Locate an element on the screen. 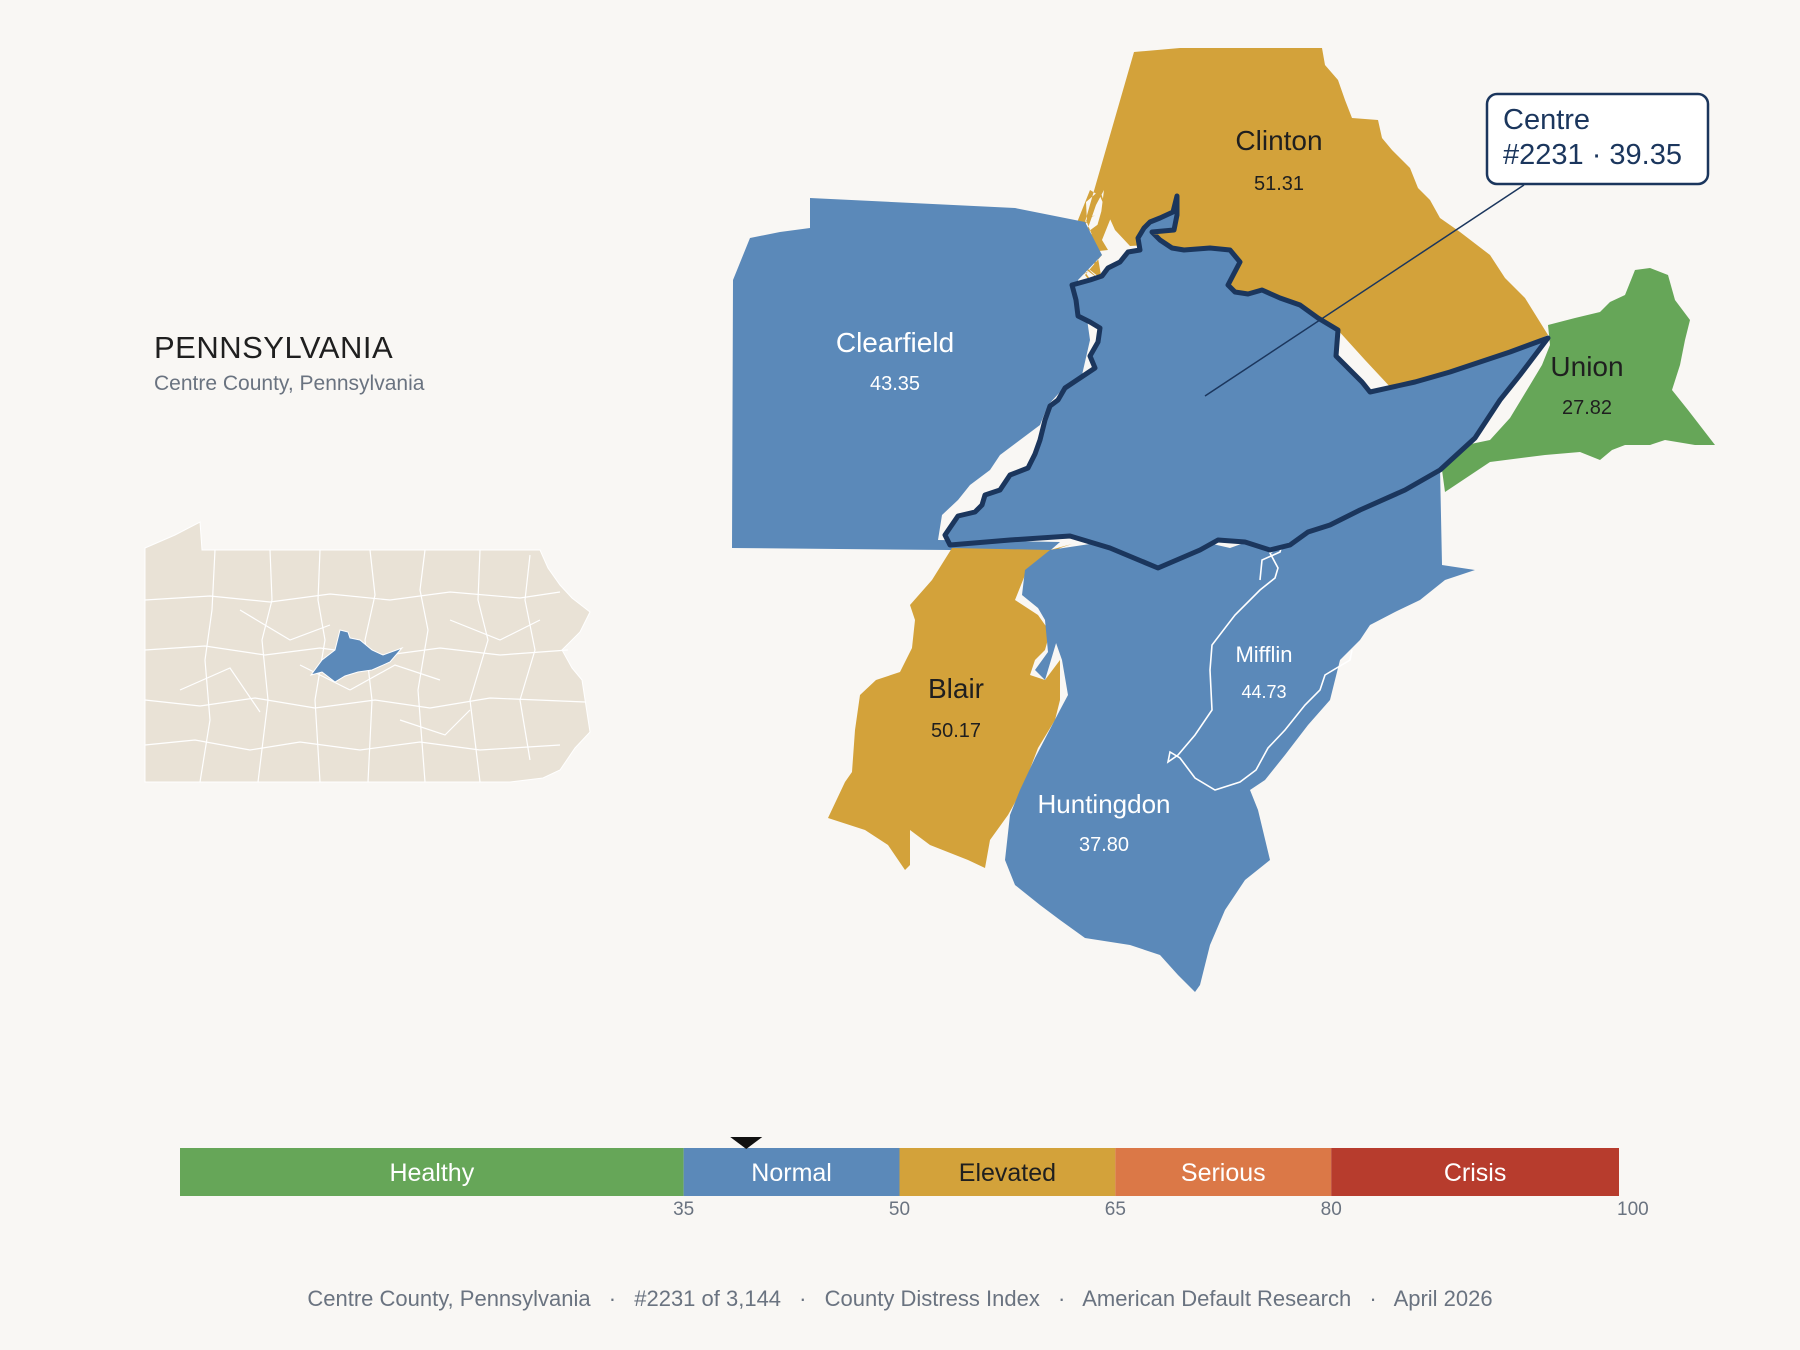 This screenshot has width=1800, height=1350. legend-tick-label: 65 is located at coordinates (1115, 1209).